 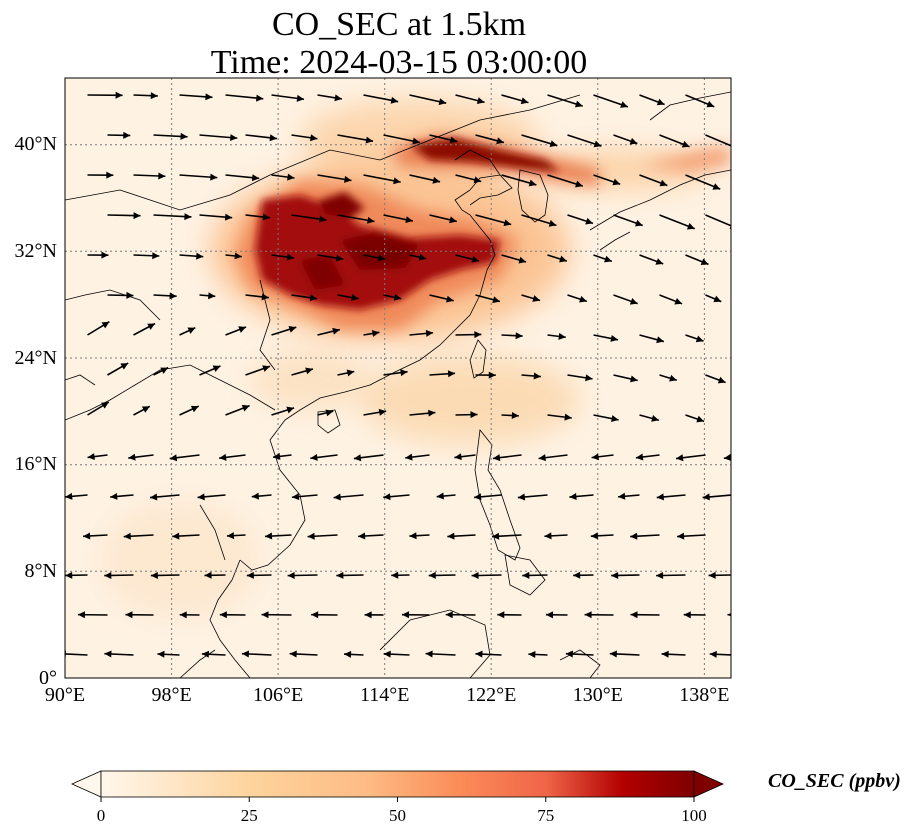 What do you see at coordinates (397, 815) in the screenshot?
I see `colorbar-tick-label: 50` at bounding box center [397, 815].